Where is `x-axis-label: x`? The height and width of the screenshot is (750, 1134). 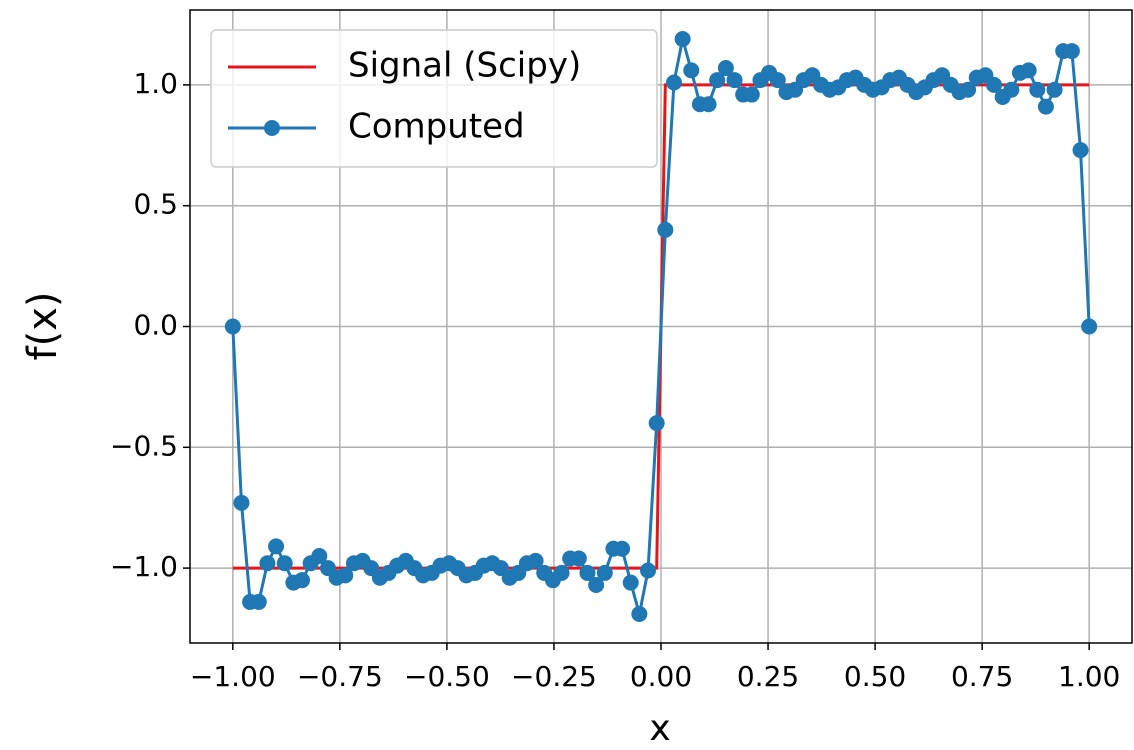
x-axis-label: x is located at coordinates (659, 728).